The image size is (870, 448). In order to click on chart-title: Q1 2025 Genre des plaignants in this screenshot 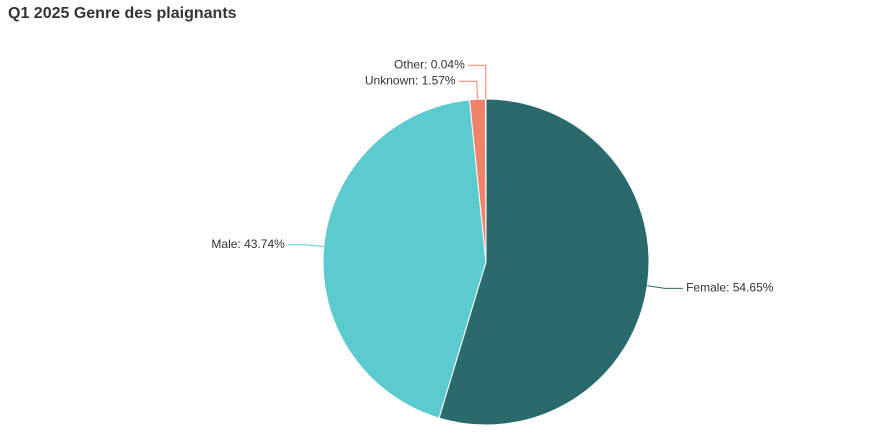, I will do `click(122, 13)`.